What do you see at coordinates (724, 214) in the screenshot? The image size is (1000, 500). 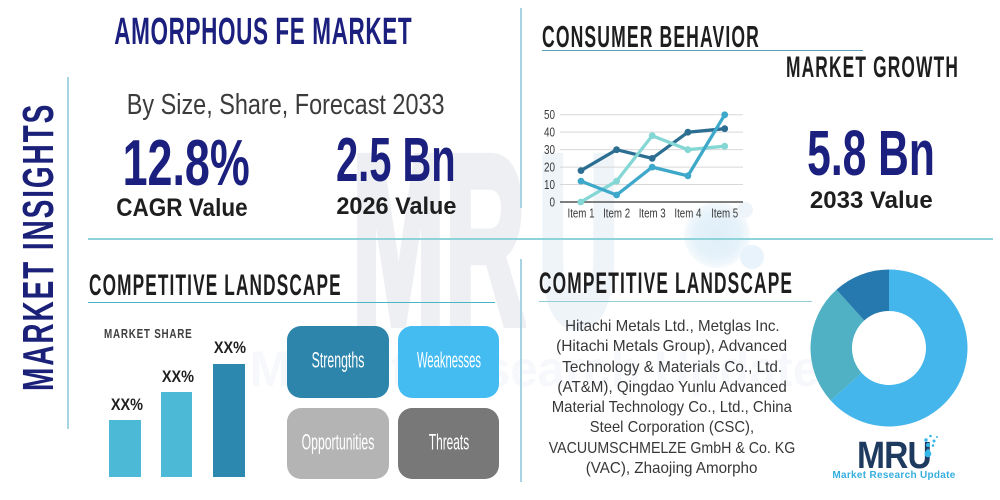 I see `svg-text: Item 5` at bounding box center [724, 214].